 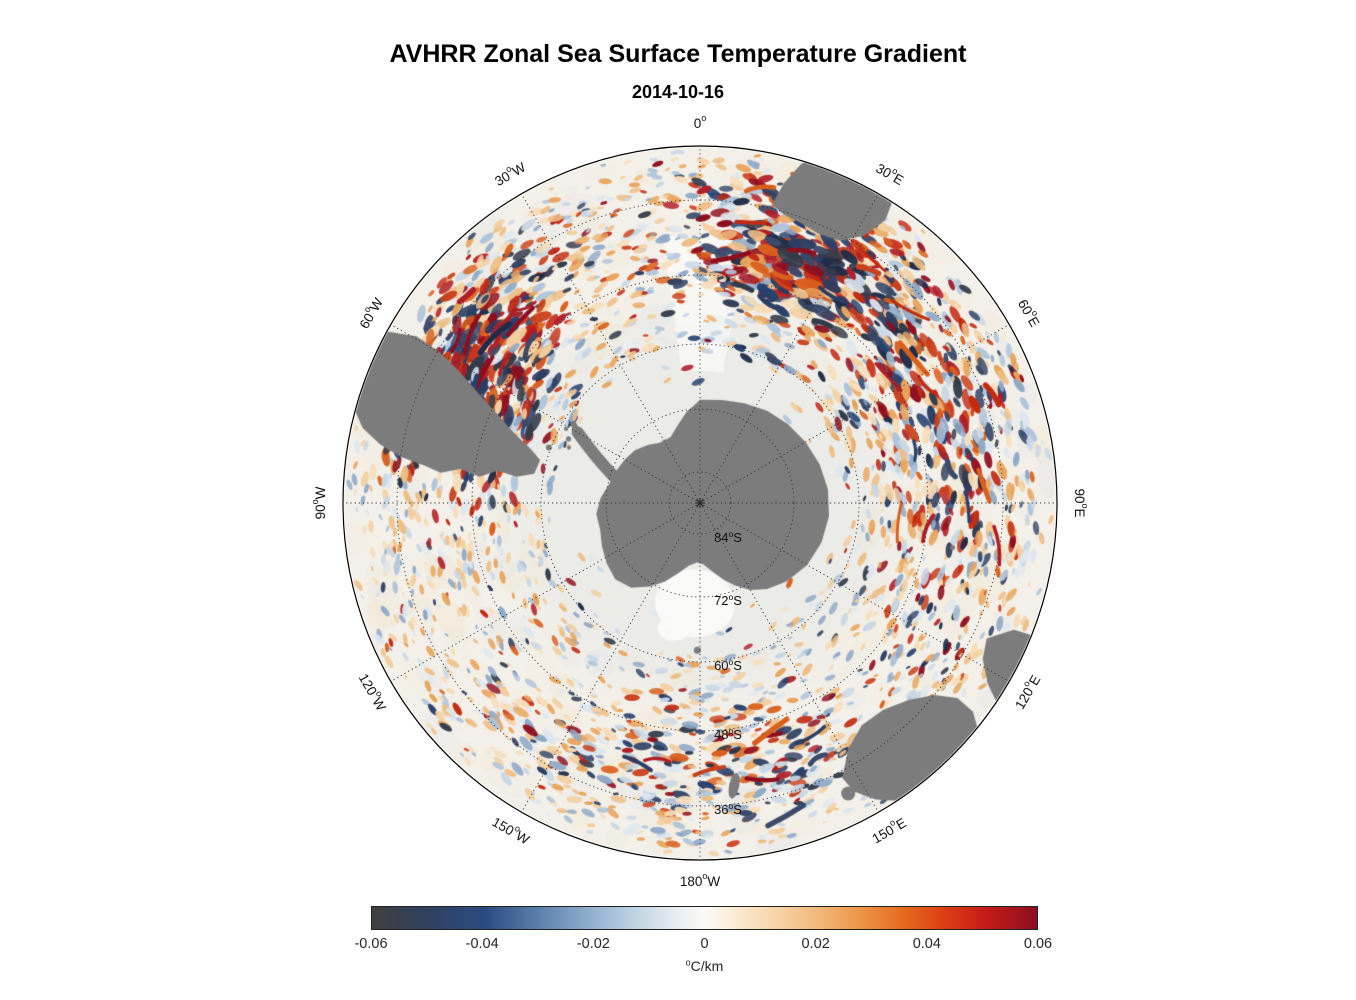 What do you see at coordinates (700, 121) in the screenshot?
I see `meridian-label: 0o` at bounding box center [700, 121].